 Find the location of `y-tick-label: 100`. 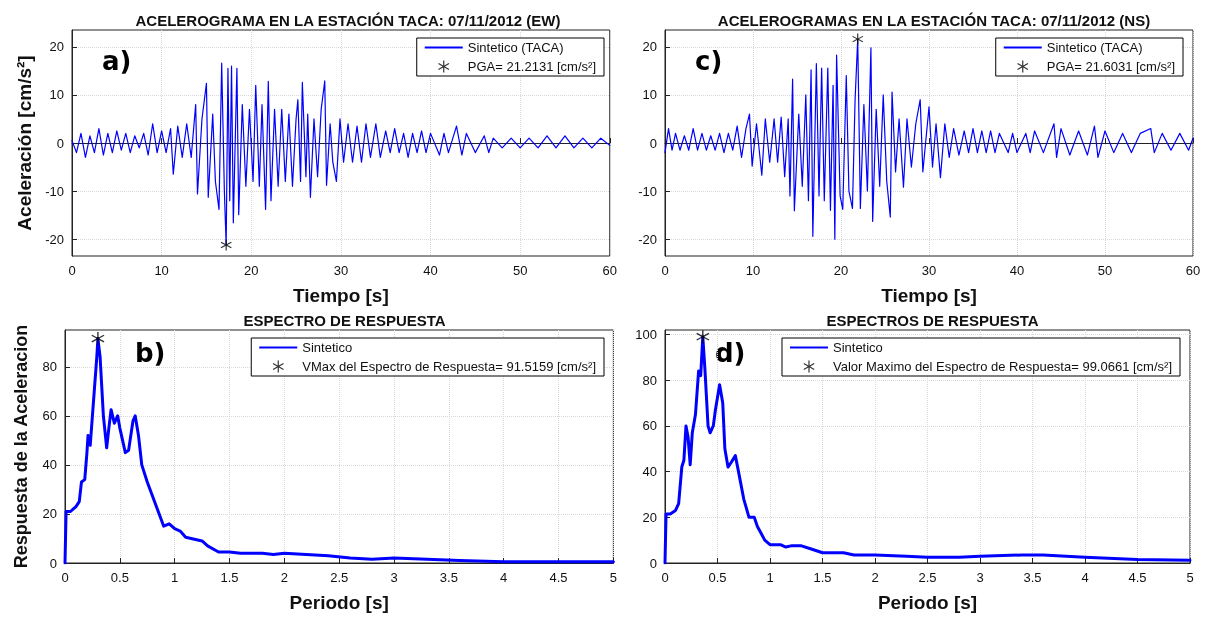

y-tick-label: 100 is located at coordinates (646, 335).